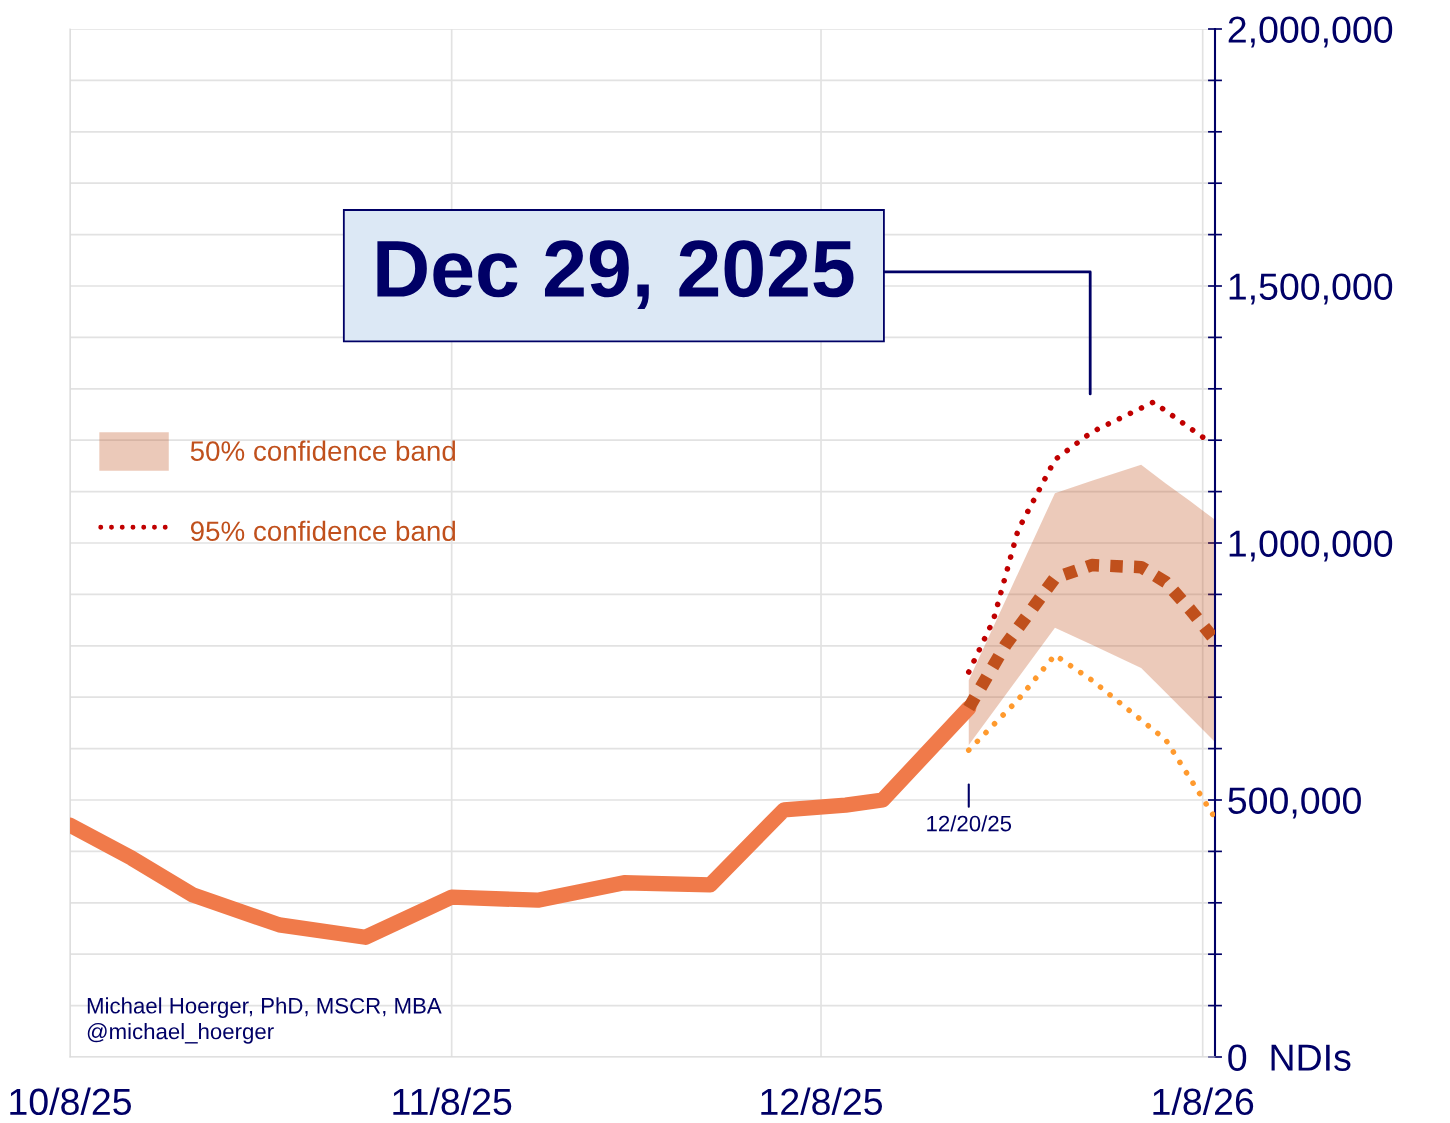 This screenshot has width=1450, height=1123. What do you see at coordinates (822, 1101) in the screenshot?
I see `x-tick-label: 12/8/25` at bounding box center [822, 1101].